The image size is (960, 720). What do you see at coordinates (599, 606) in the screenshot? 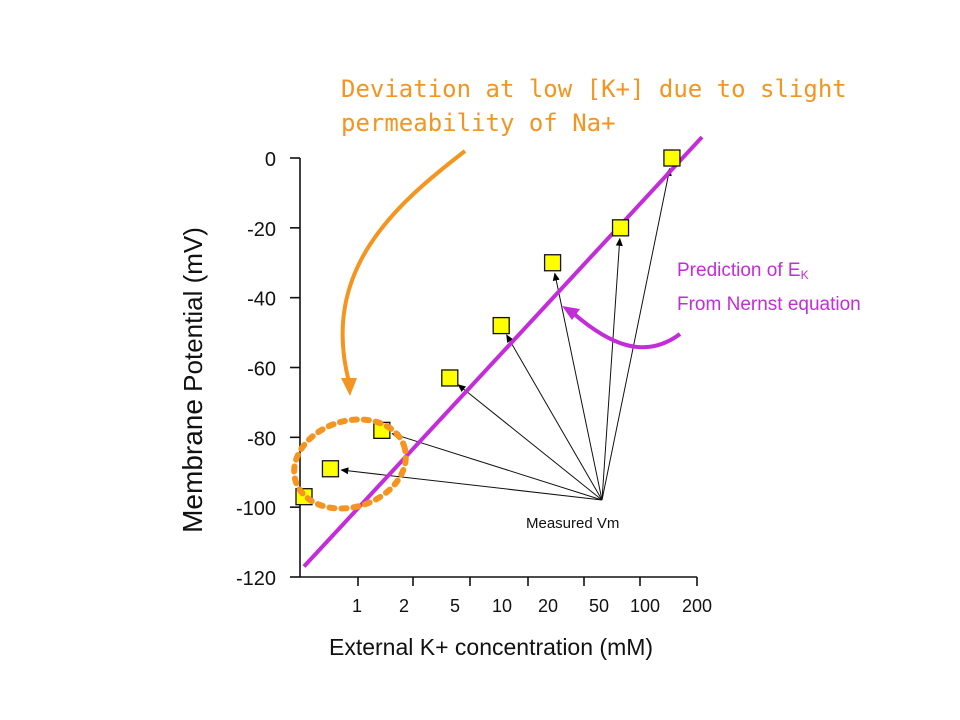
I see `x-tick-label: 50` at bounding box center [599, 606].